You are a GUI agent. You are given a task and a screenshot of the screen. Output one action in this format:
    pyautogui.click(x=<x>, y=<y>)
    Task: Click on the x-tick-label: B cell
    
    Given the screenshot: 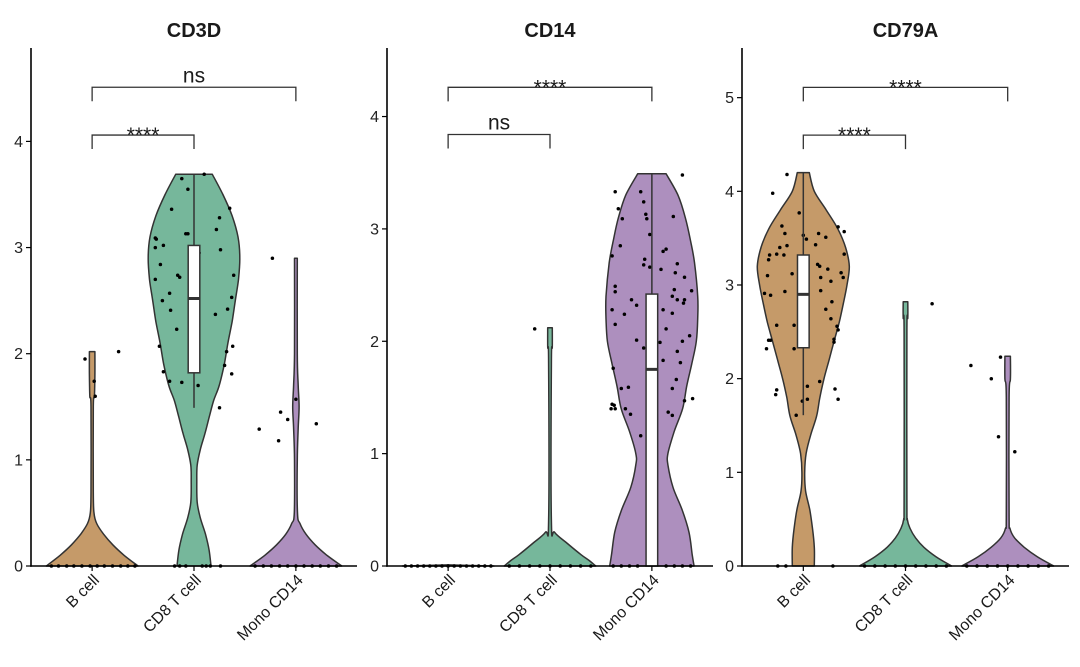 What is the action you would take?
    pyautogui.click(x=439, y=592)
    